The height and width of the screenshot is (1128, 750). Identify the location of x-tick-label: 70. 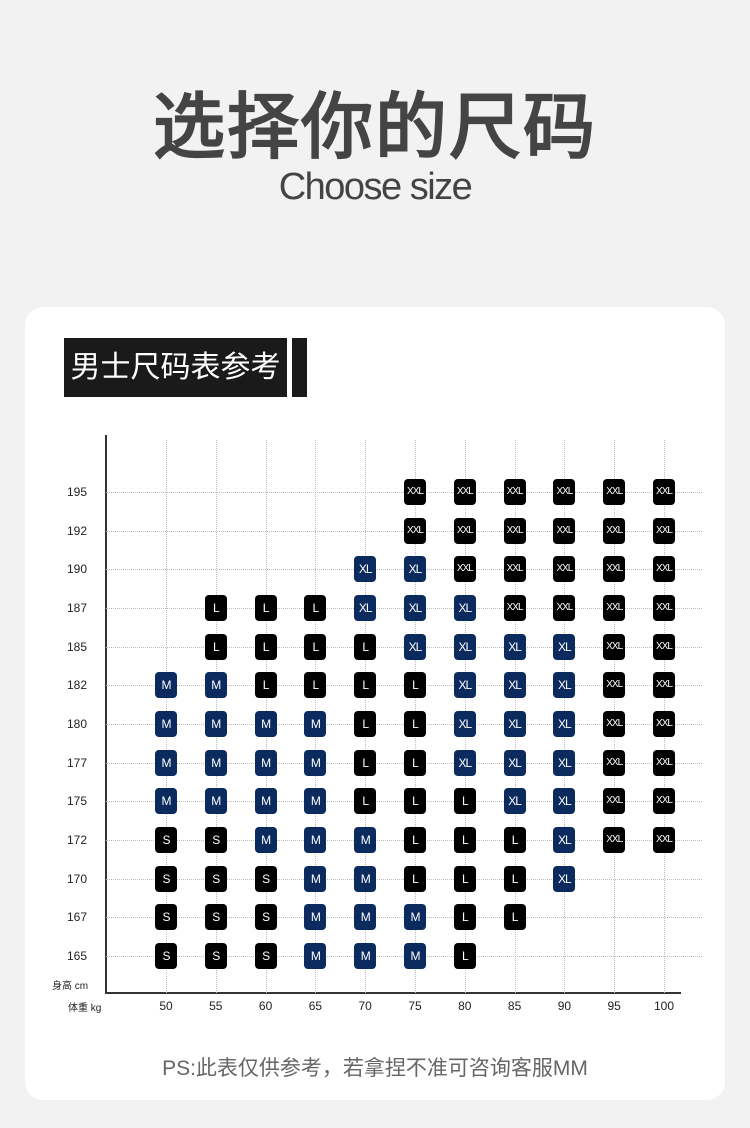
(365, 1006).